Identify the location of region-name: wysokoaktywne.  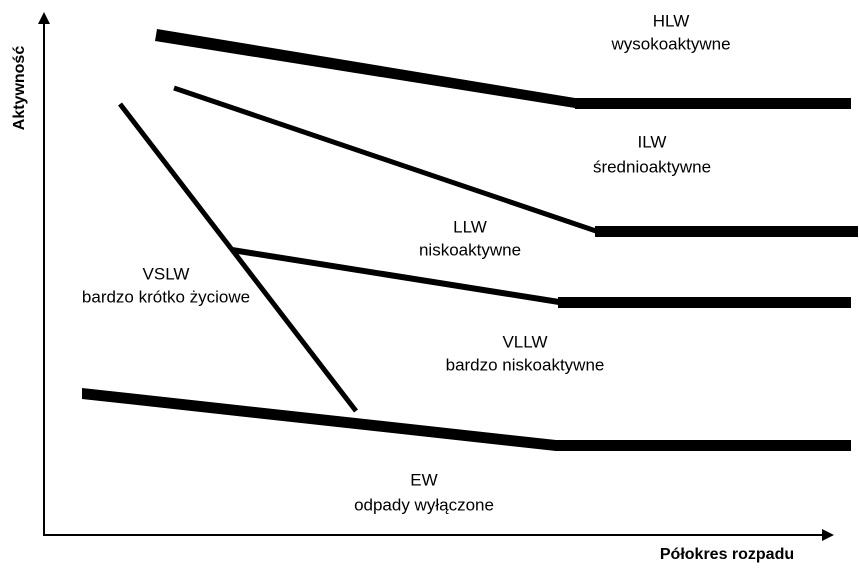
(670, 43).